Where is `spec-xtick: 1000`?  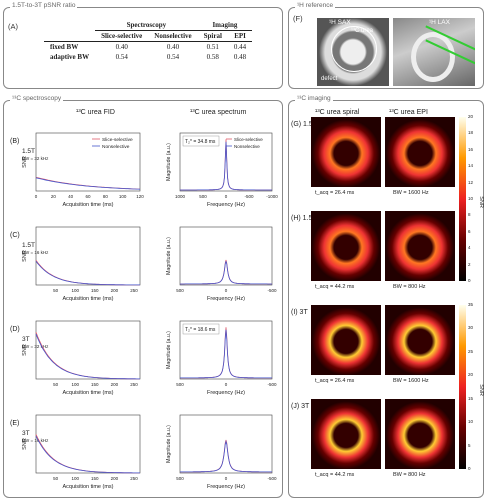
spec-xtick: 1000 is located at coordinates (180, 196).